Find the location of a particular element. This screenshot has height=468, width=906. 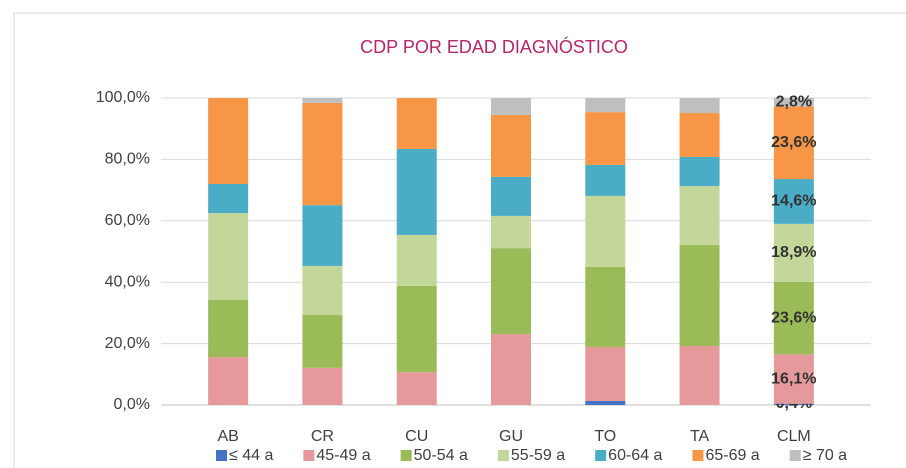

y-tick-label: 20,0% is located at coordinates (127, 343).